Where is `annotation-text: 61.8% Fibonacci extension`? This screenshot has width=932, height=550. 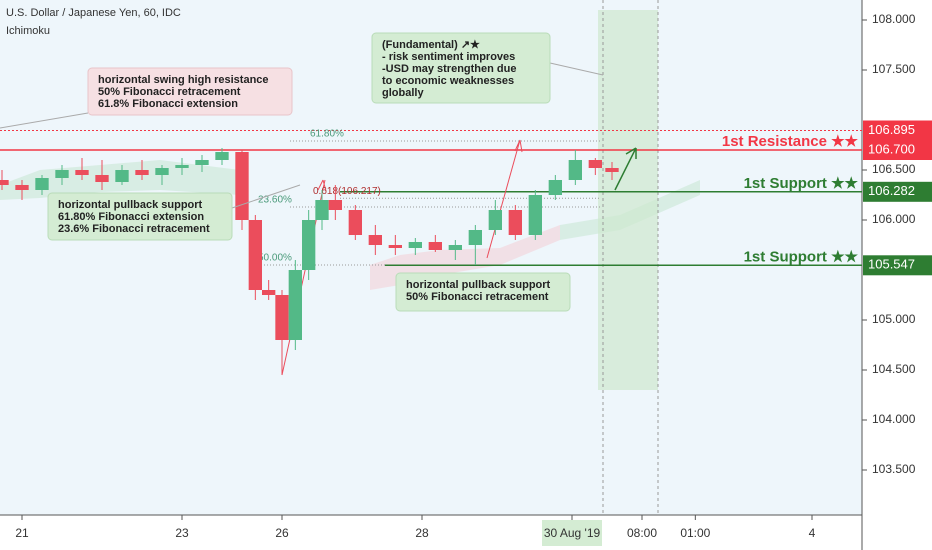 annotation-text: 61.8% Fibonacci extension is located at coordinates (168, 104).